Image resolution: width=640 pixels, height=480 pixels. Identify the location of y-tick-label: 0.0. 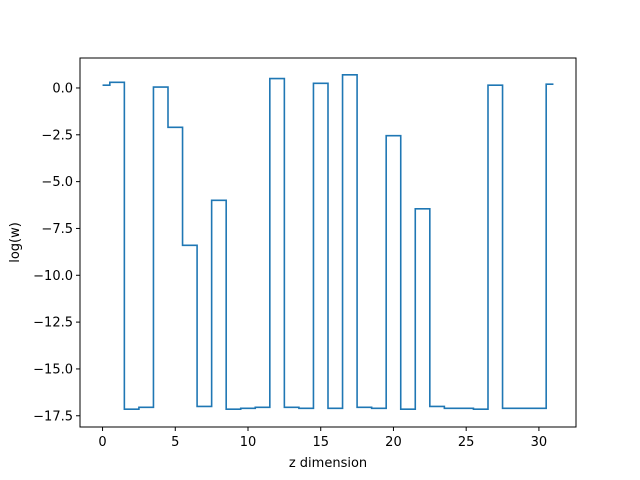
(62, 88).